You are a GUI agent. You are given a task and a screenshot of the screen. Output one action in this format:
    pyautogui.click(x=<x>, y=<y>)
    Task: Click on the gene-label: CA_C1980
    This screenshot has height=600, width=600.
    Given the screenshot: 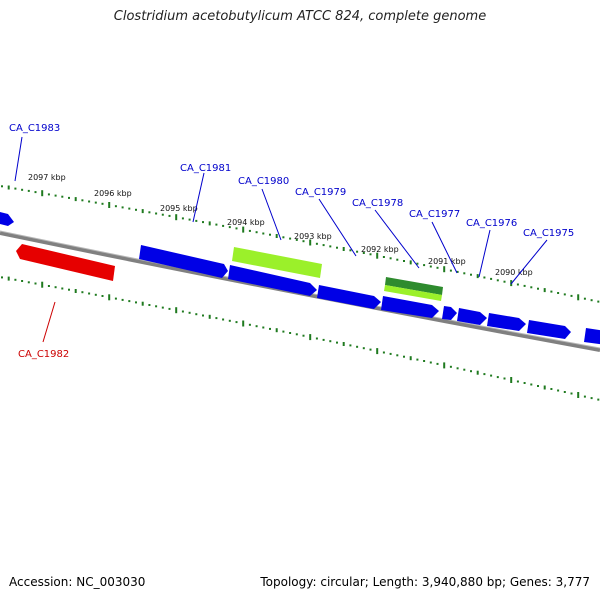 What is the action you would take?
    pyautogui.click(x=263, y=181)
    